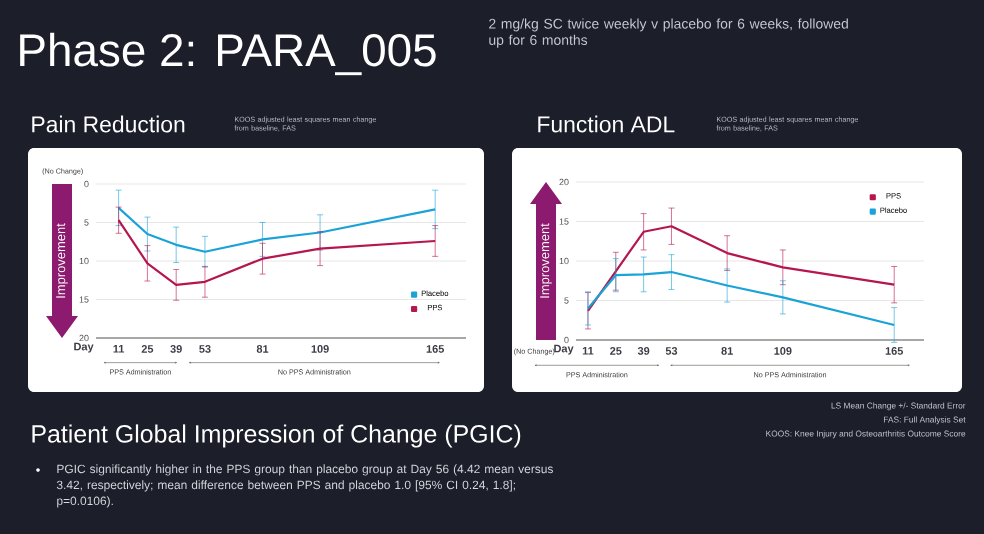  I want to click on text: Patient Global Impression of Change (PGIC), so click(276, 436).